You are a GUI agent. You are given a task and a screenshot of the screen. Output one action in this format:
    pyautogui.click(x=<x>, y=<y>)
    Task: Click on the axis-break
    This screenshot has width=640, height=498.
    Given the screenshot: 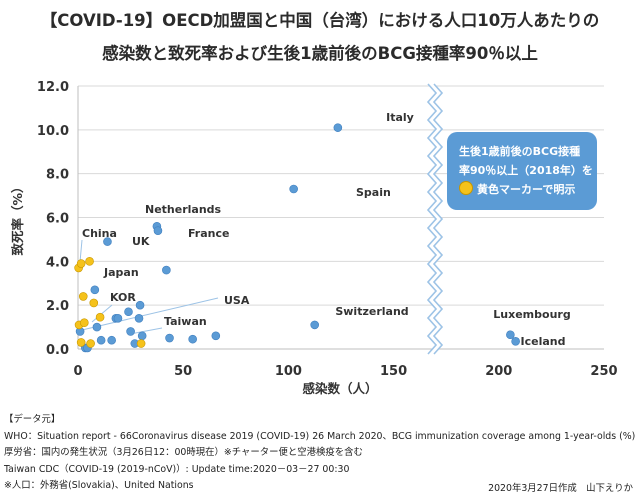 What is the action you would take?
    pyautogui.click(x=435, y=219)
    